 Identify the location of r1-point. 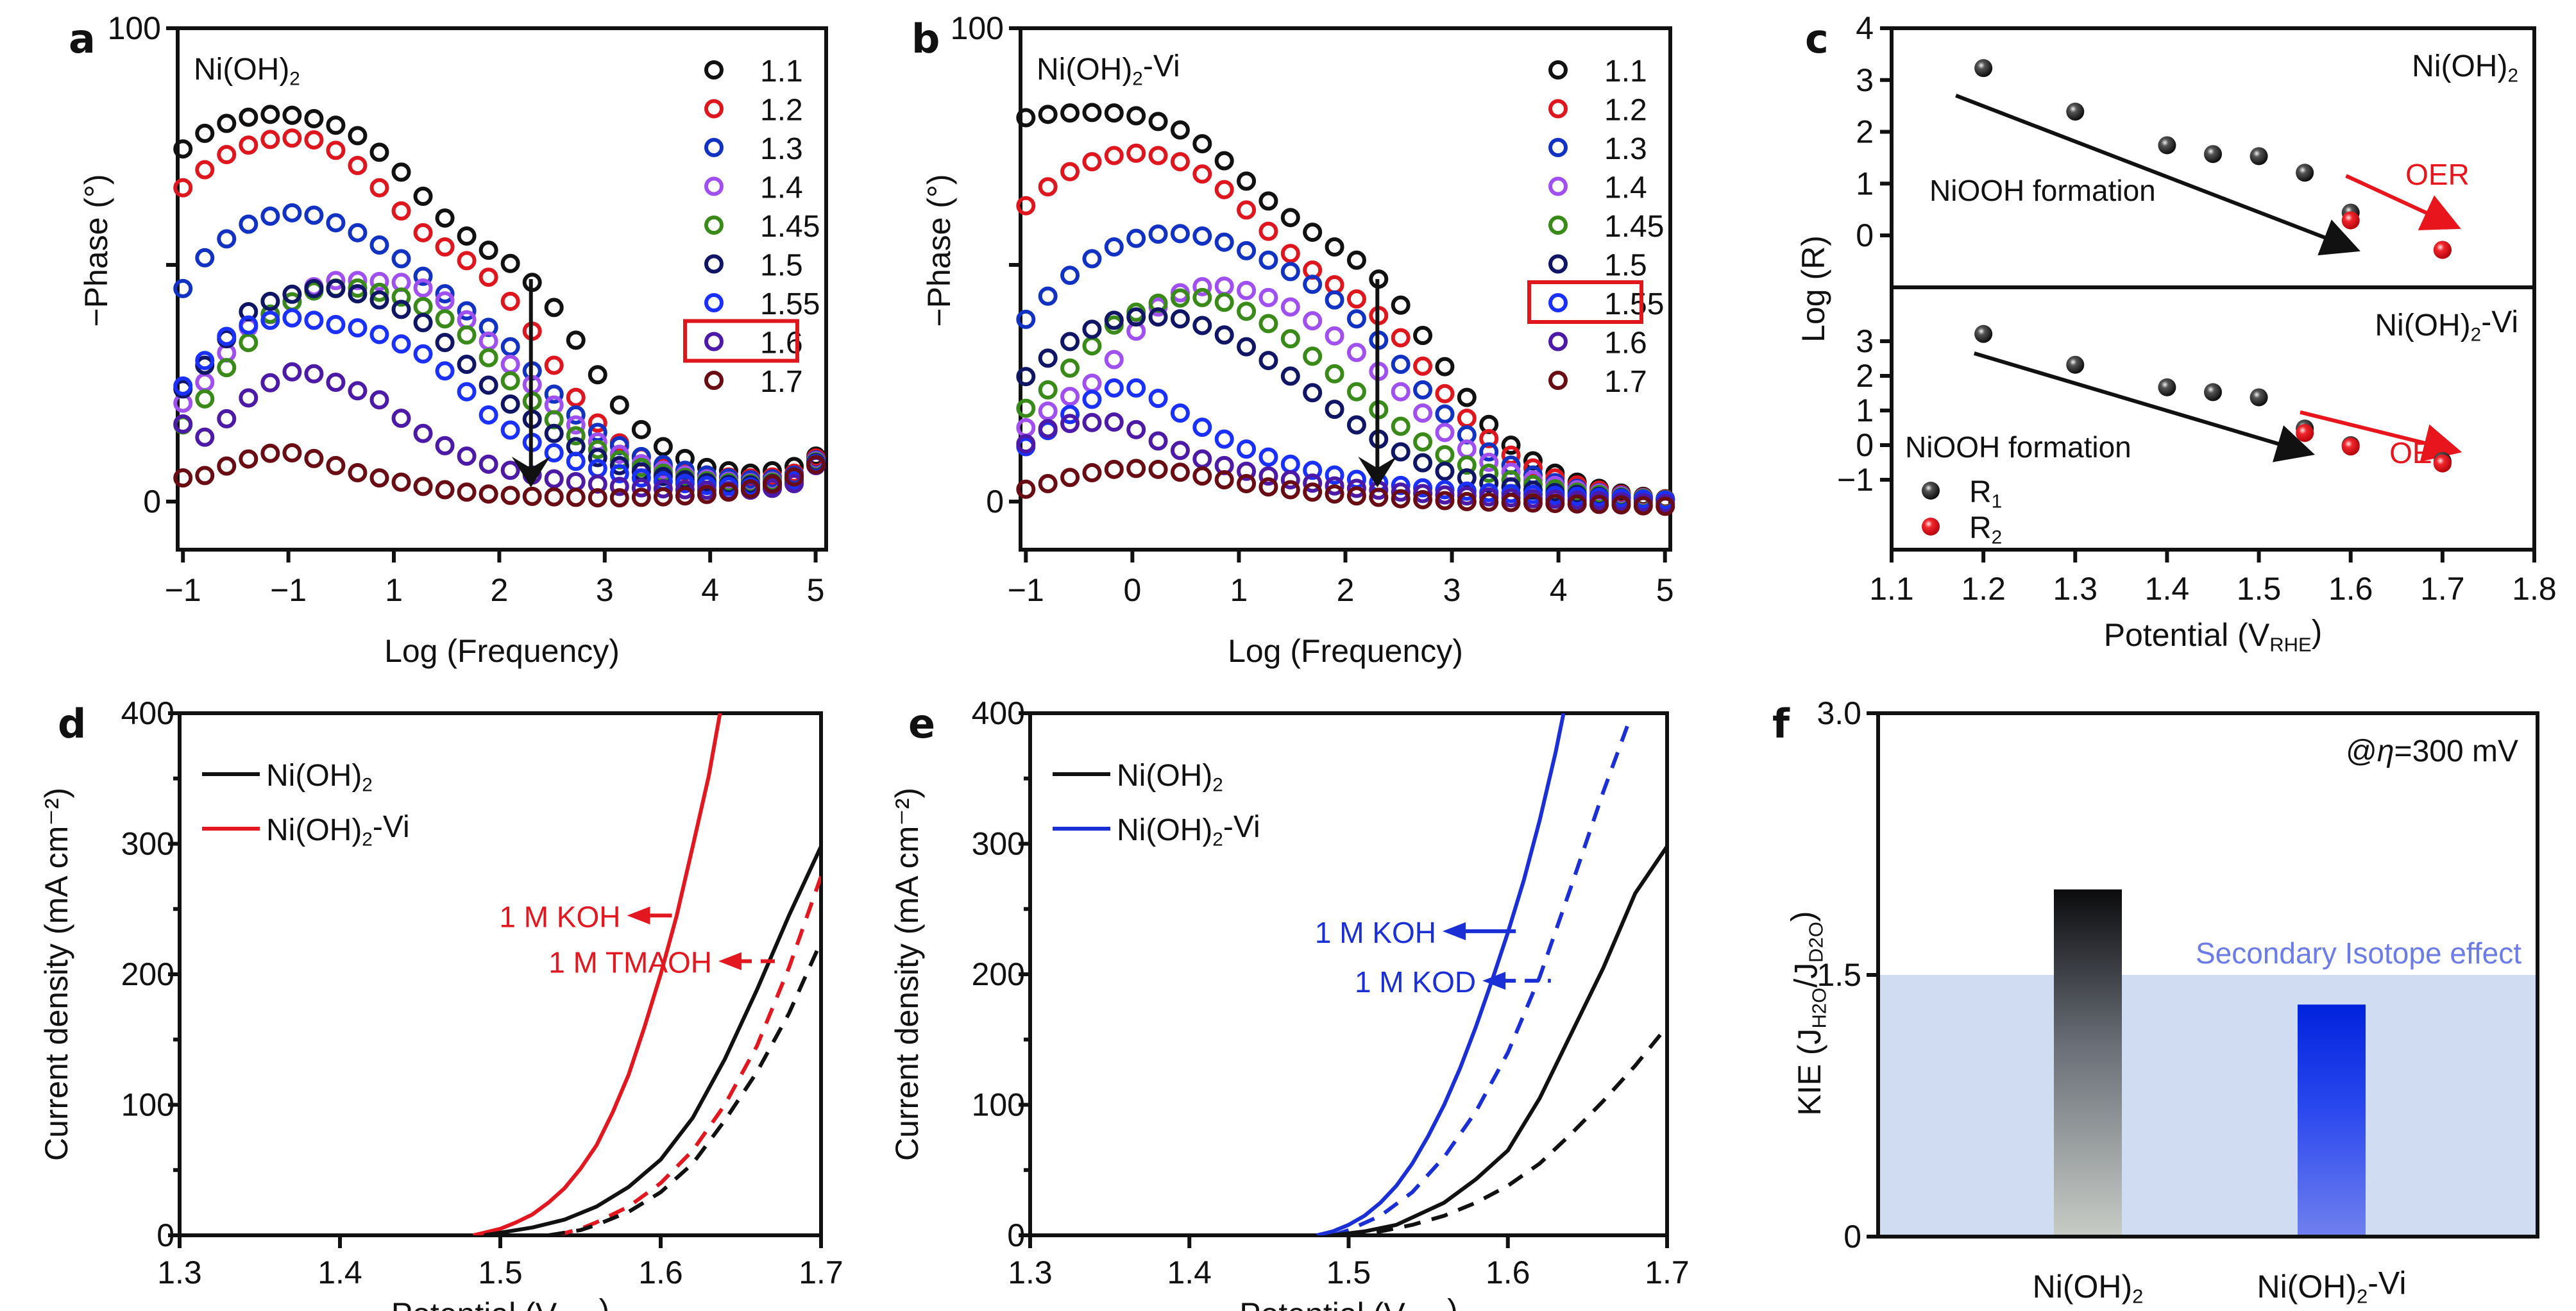
(2167, 145).